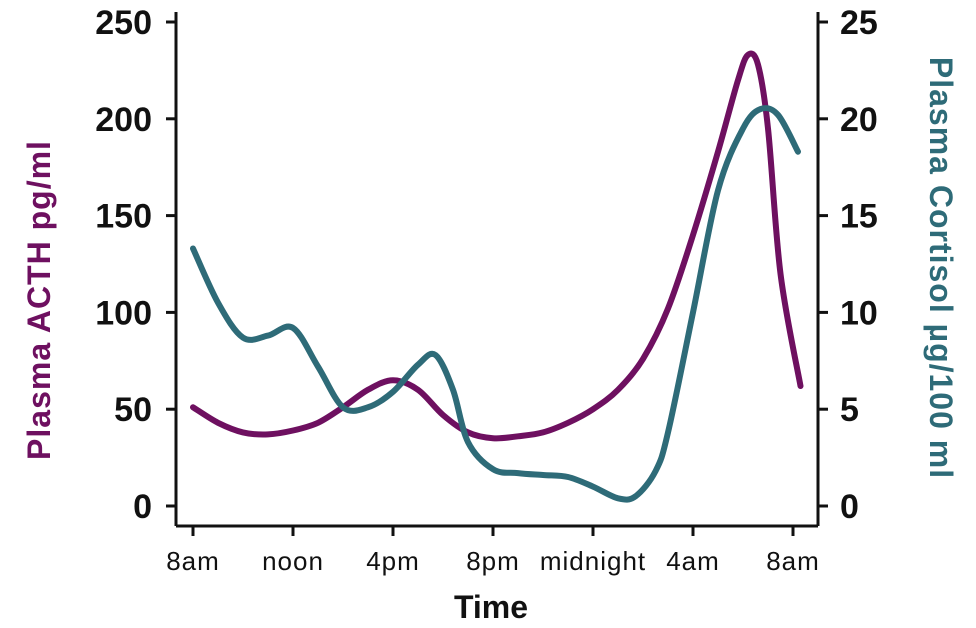 This screenshot has height=628, width=976. Describe the element at coordinates (859, 120) in the screenshot. I see `right-tick-label: 20` at that location.